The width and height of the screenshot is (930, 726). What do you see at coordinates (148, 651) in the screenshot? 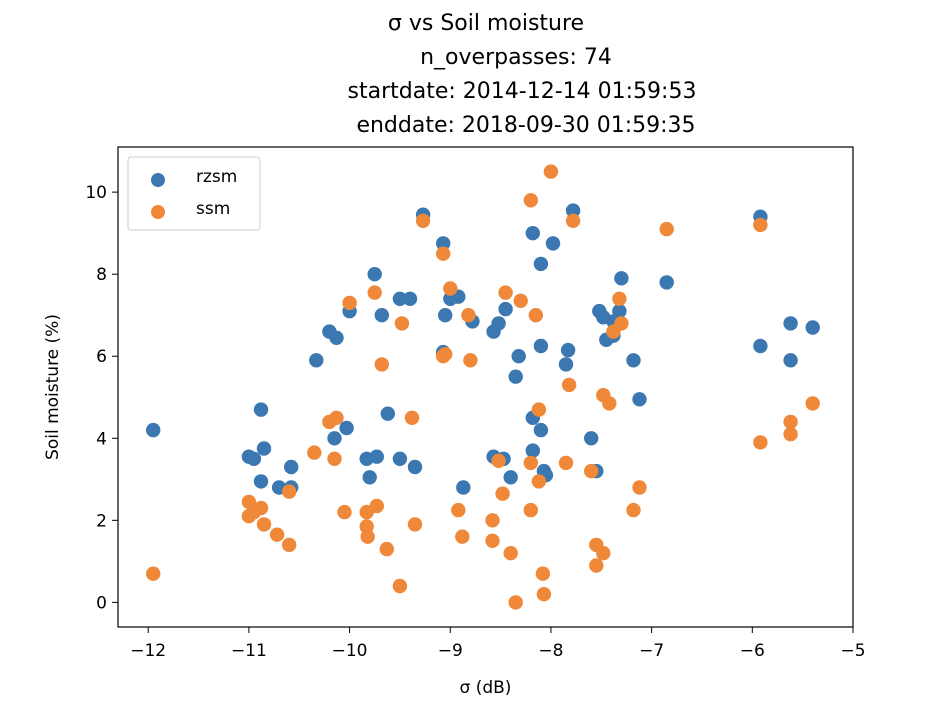
I see `x-tick-label: −12` at bounding box center [148, 651].